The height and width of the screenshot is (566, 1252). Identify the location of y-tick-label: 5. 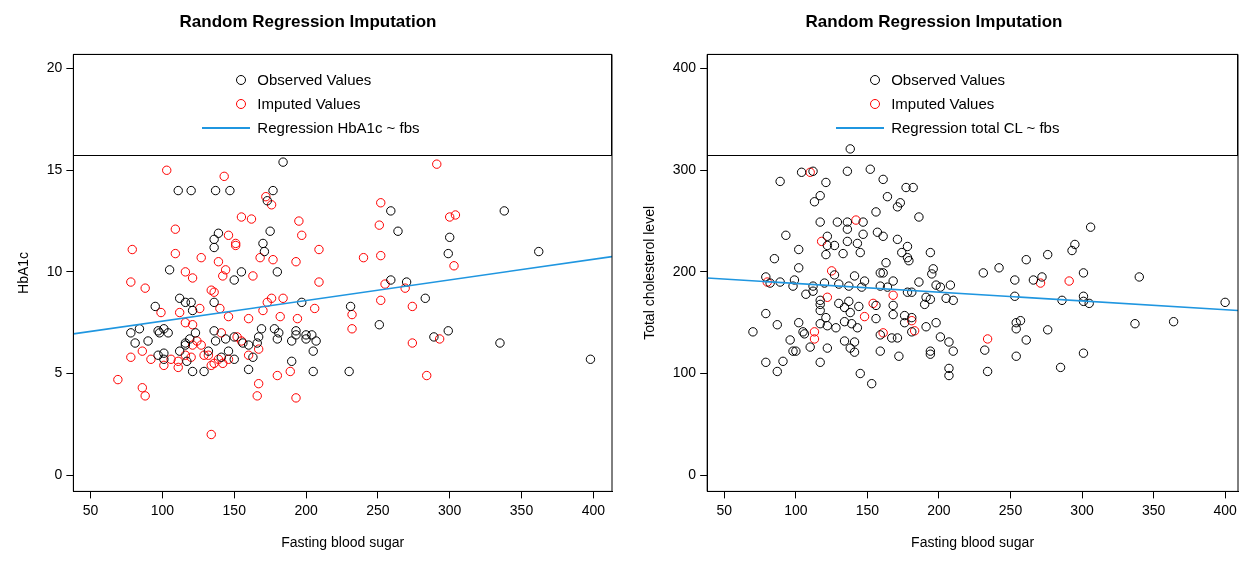
(58, 372).